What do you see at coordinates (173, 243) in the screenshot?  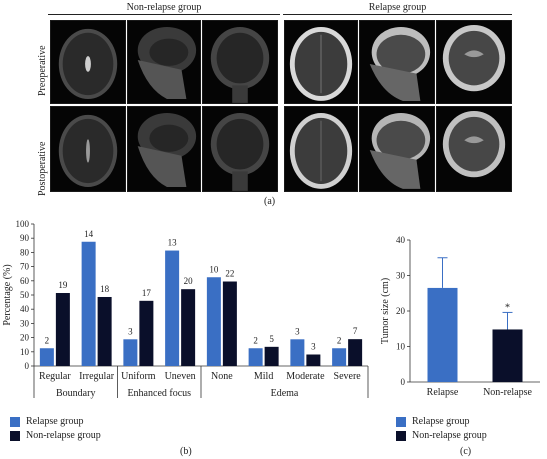 I see `data-label: 13` at bounding box center [173, 243].